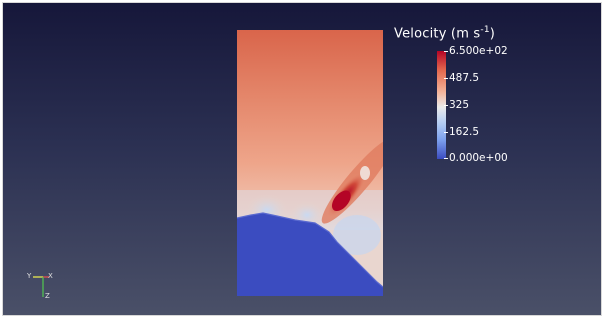 Image resolution: width=606 pixels, height=320 pixels. Describe the element at coordinates (441, 105) in the screenshot. I see `color-scale-bar` at that location.